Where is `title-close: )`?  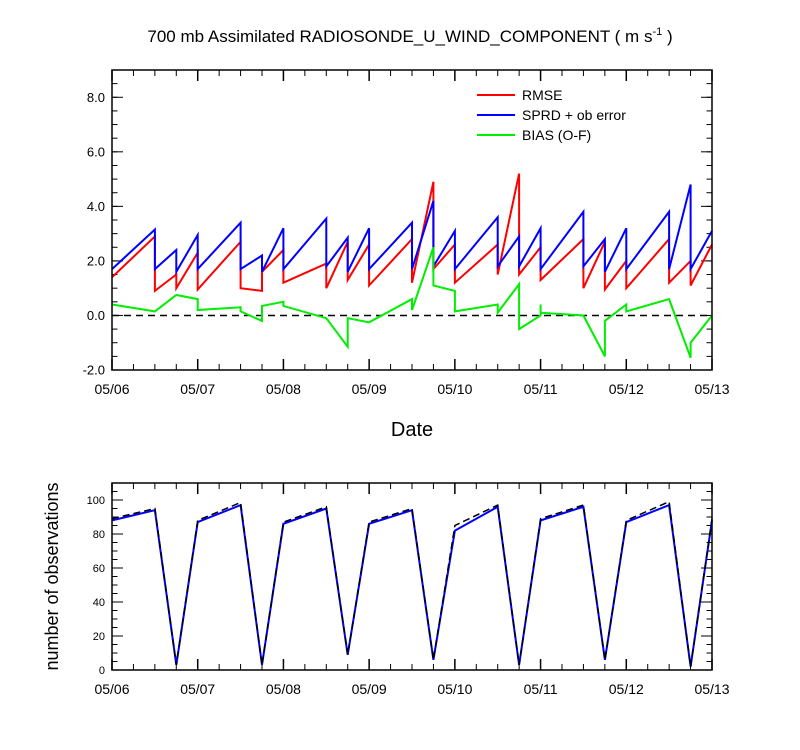 title-close: ) is located at coordinates (667, 36).